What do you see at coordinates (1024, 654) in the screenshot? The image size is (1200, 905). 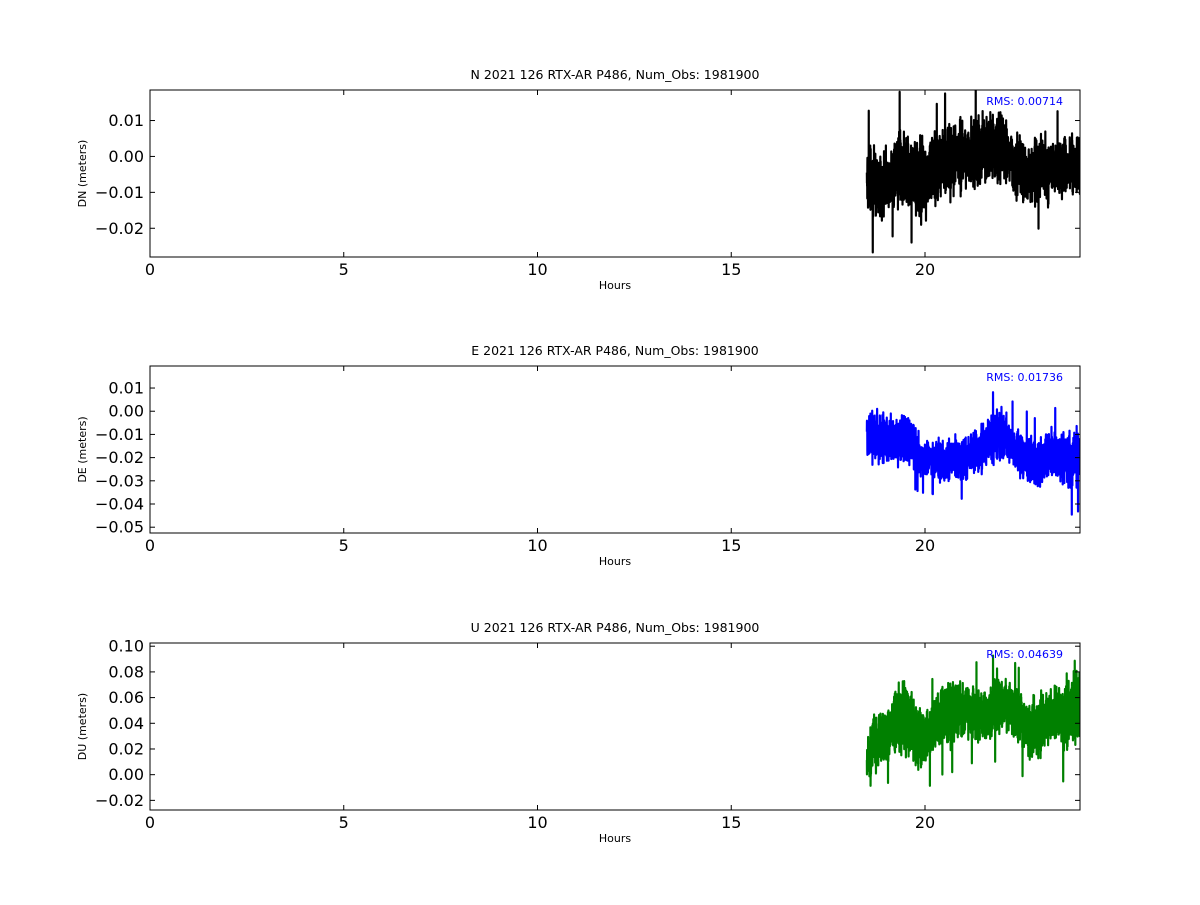 I see `rms-annotation: RMS: 0.04639` at bounding box center [1024, 654].